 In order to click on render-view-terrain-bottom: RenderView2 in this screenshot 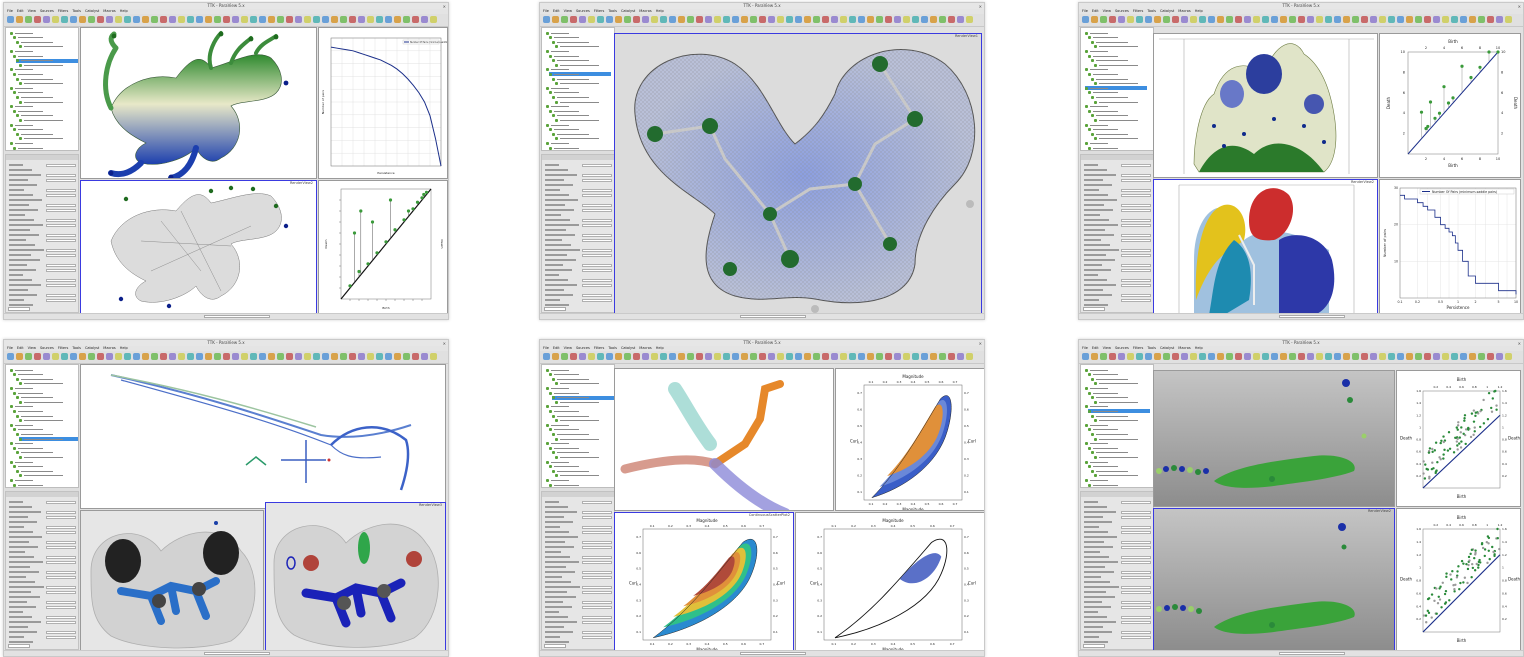, I will do `click(1265, 246)`.